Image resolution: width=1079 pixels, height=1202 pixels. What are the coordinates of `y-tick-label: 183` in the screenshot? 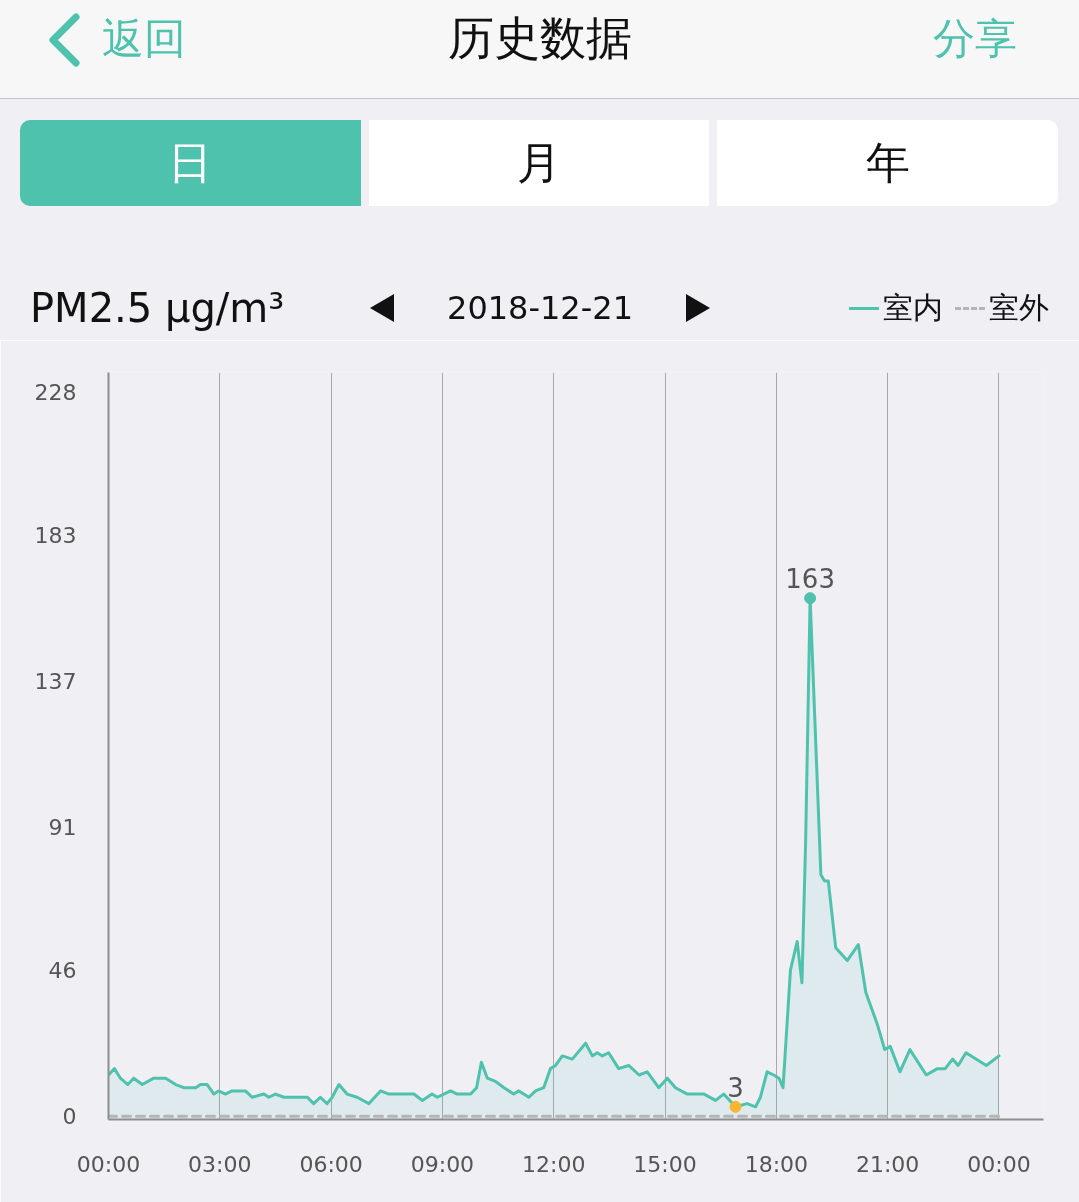 It's located at (55, 535).